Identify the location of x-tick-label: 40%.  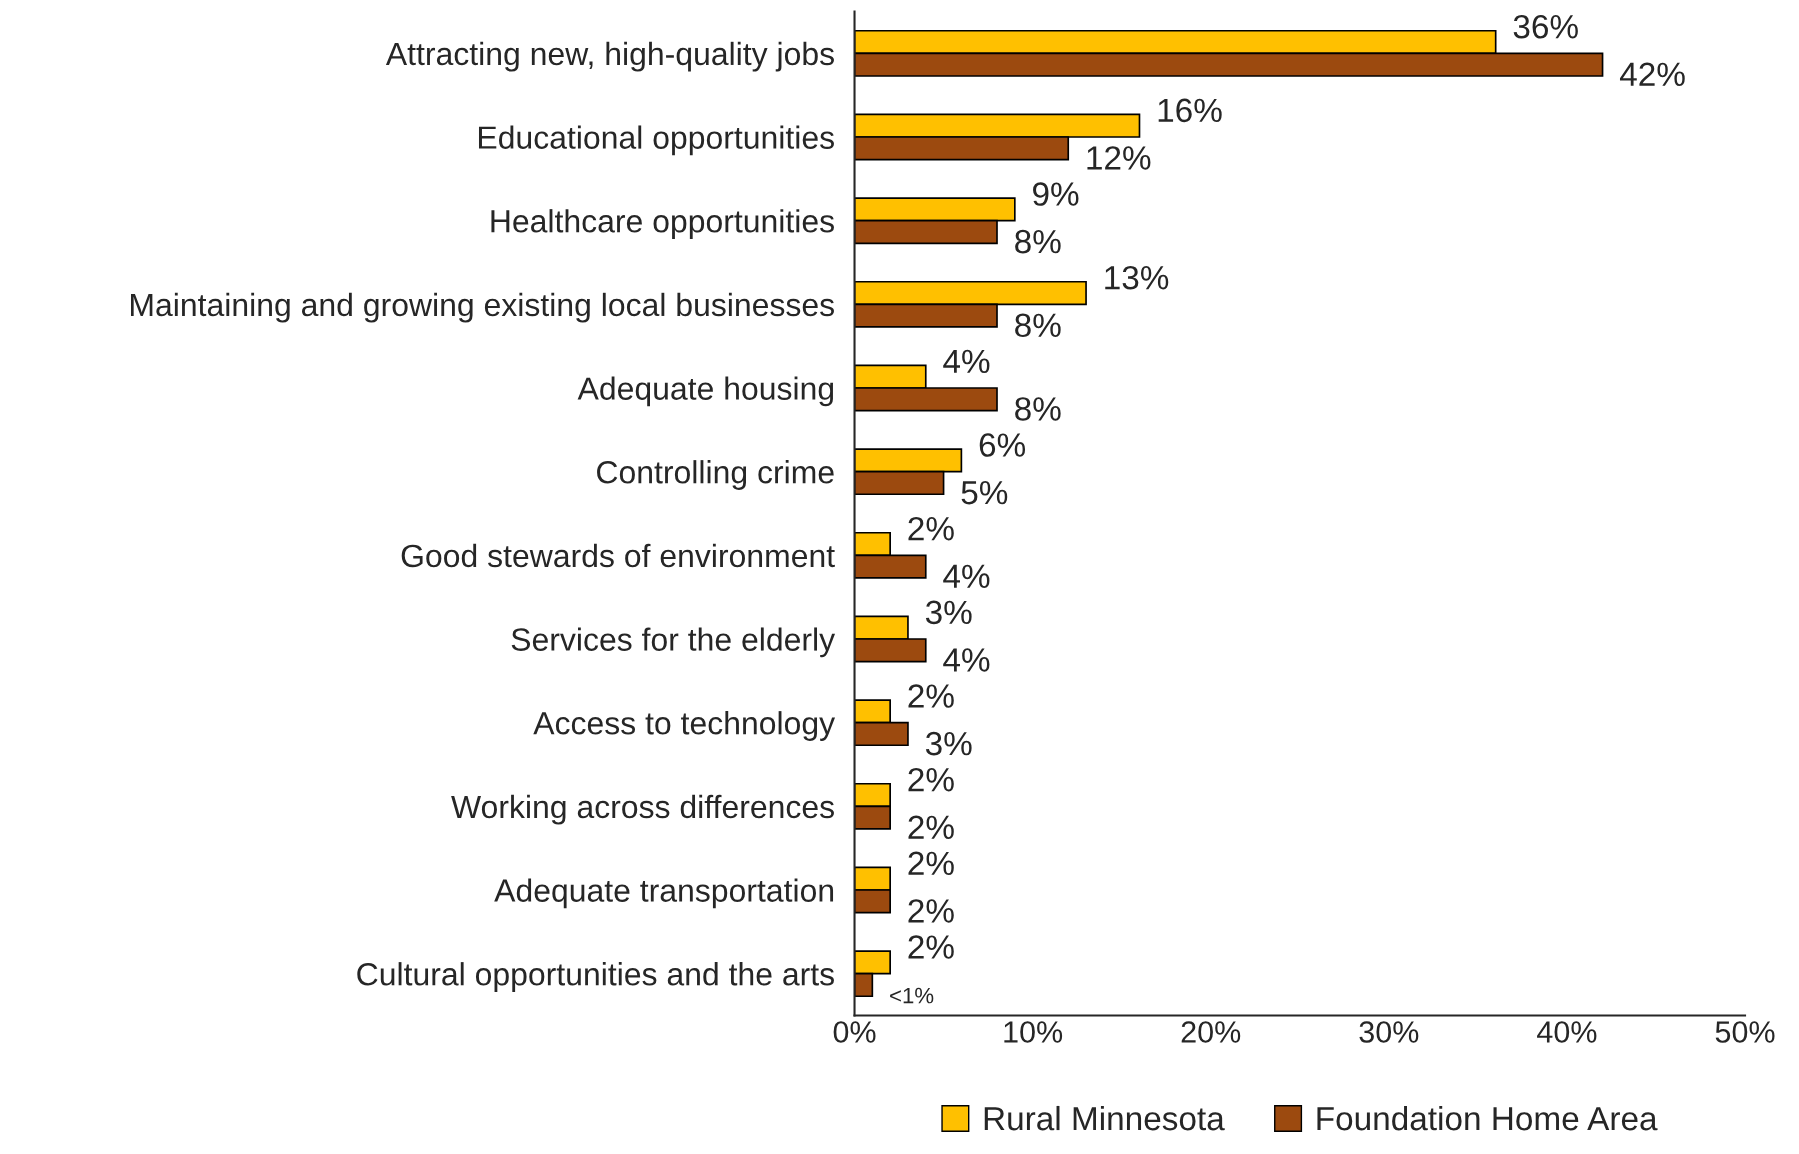
(1567, 1032).